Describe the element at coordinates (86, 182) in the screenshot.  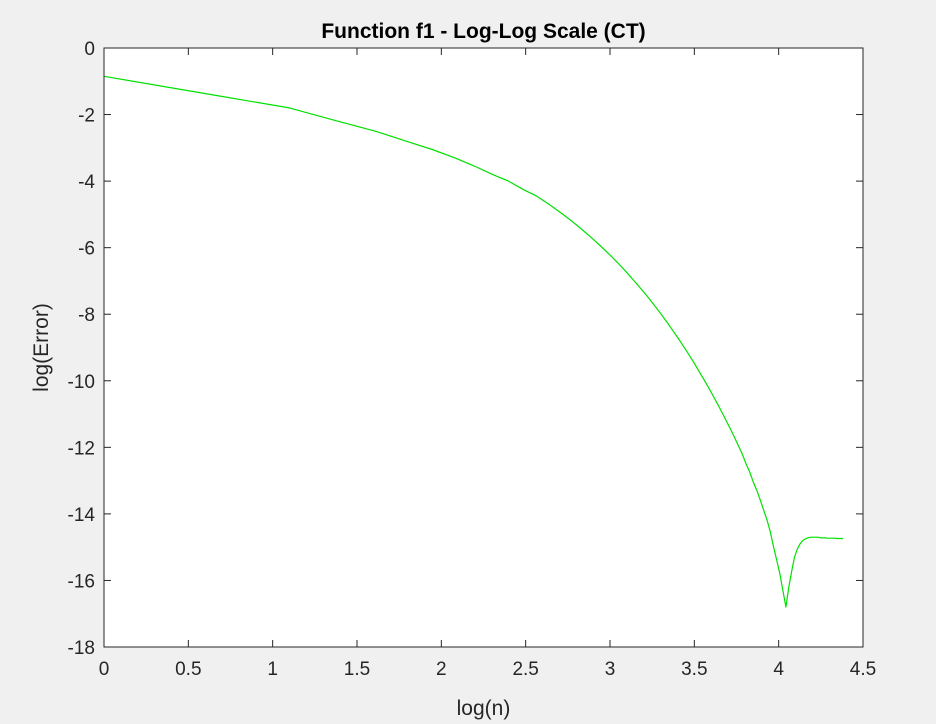
I see `y-tick-label: -4` at that location.